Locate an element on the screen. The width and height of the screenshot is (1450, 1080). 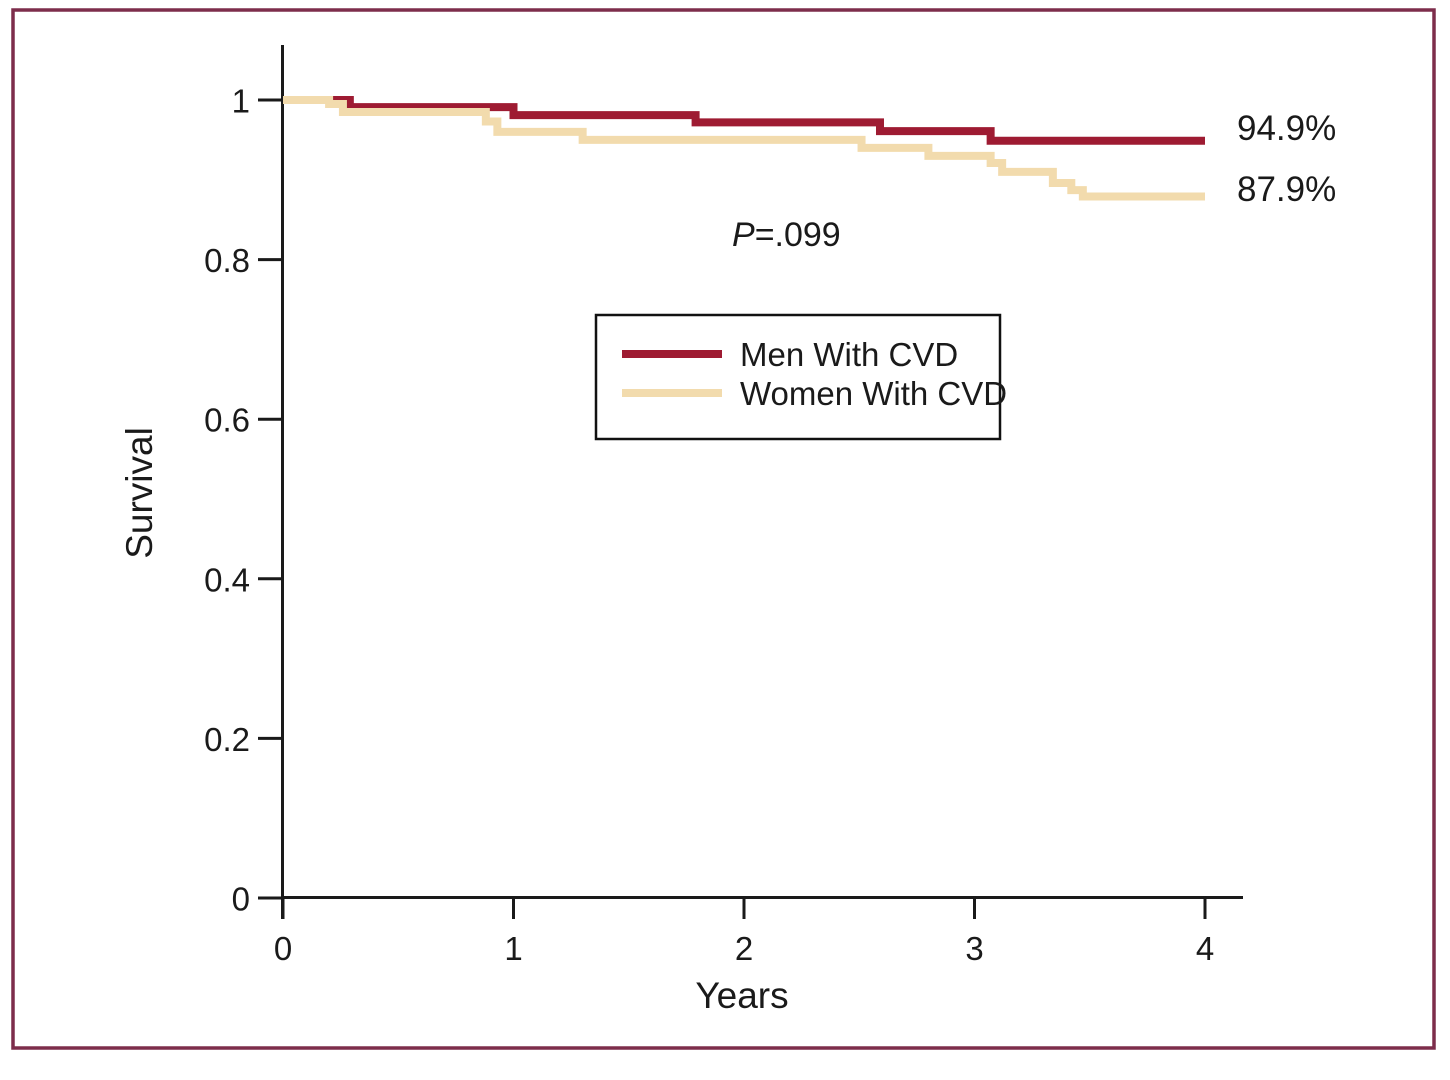
x-tick-label: 4 is located at coordinates (1205, 948).